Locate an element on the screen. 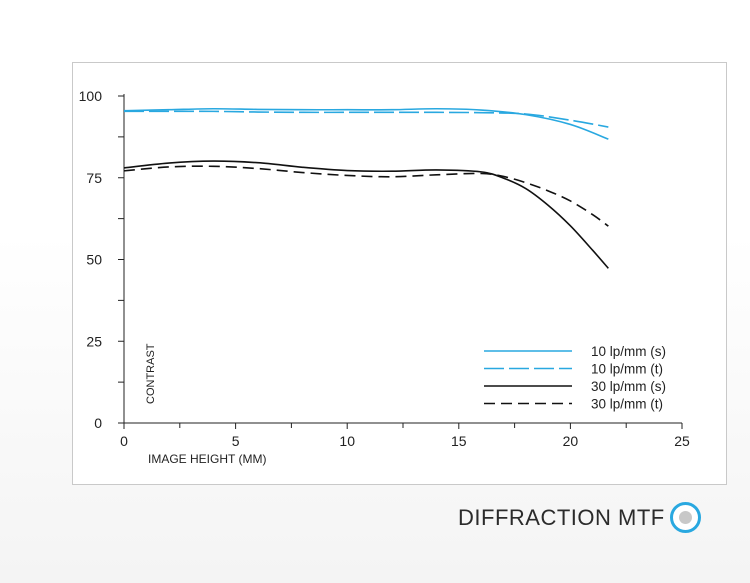 This screenshot has height=583, width=750. toggle-dot is located at coordinates (685, 517).